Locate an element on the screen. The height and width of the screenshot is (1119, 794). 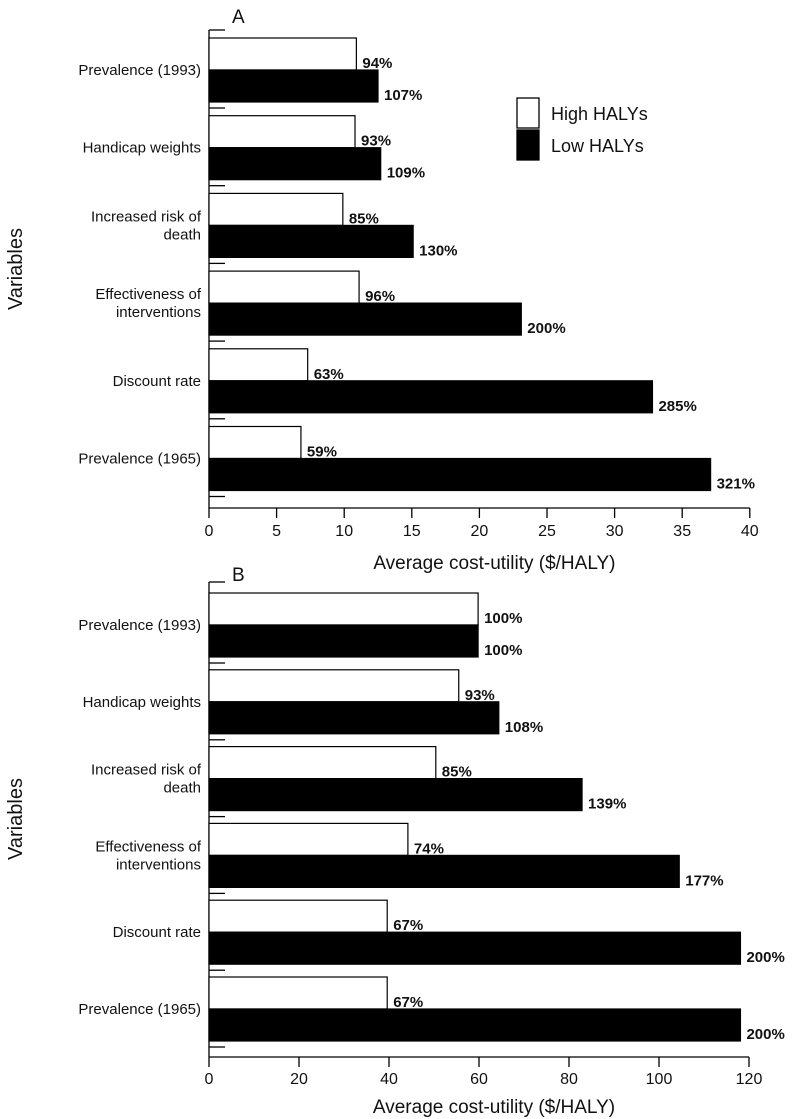
data-label: 63% is located at coordinates (329, 374).